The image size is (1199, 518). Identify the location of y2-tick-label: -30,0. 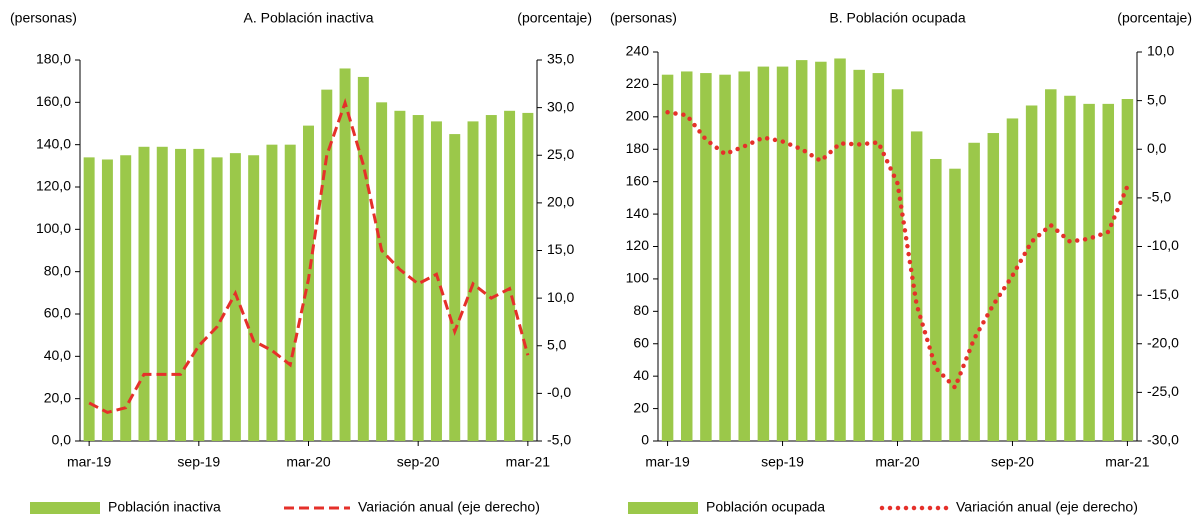
(1163, 440).